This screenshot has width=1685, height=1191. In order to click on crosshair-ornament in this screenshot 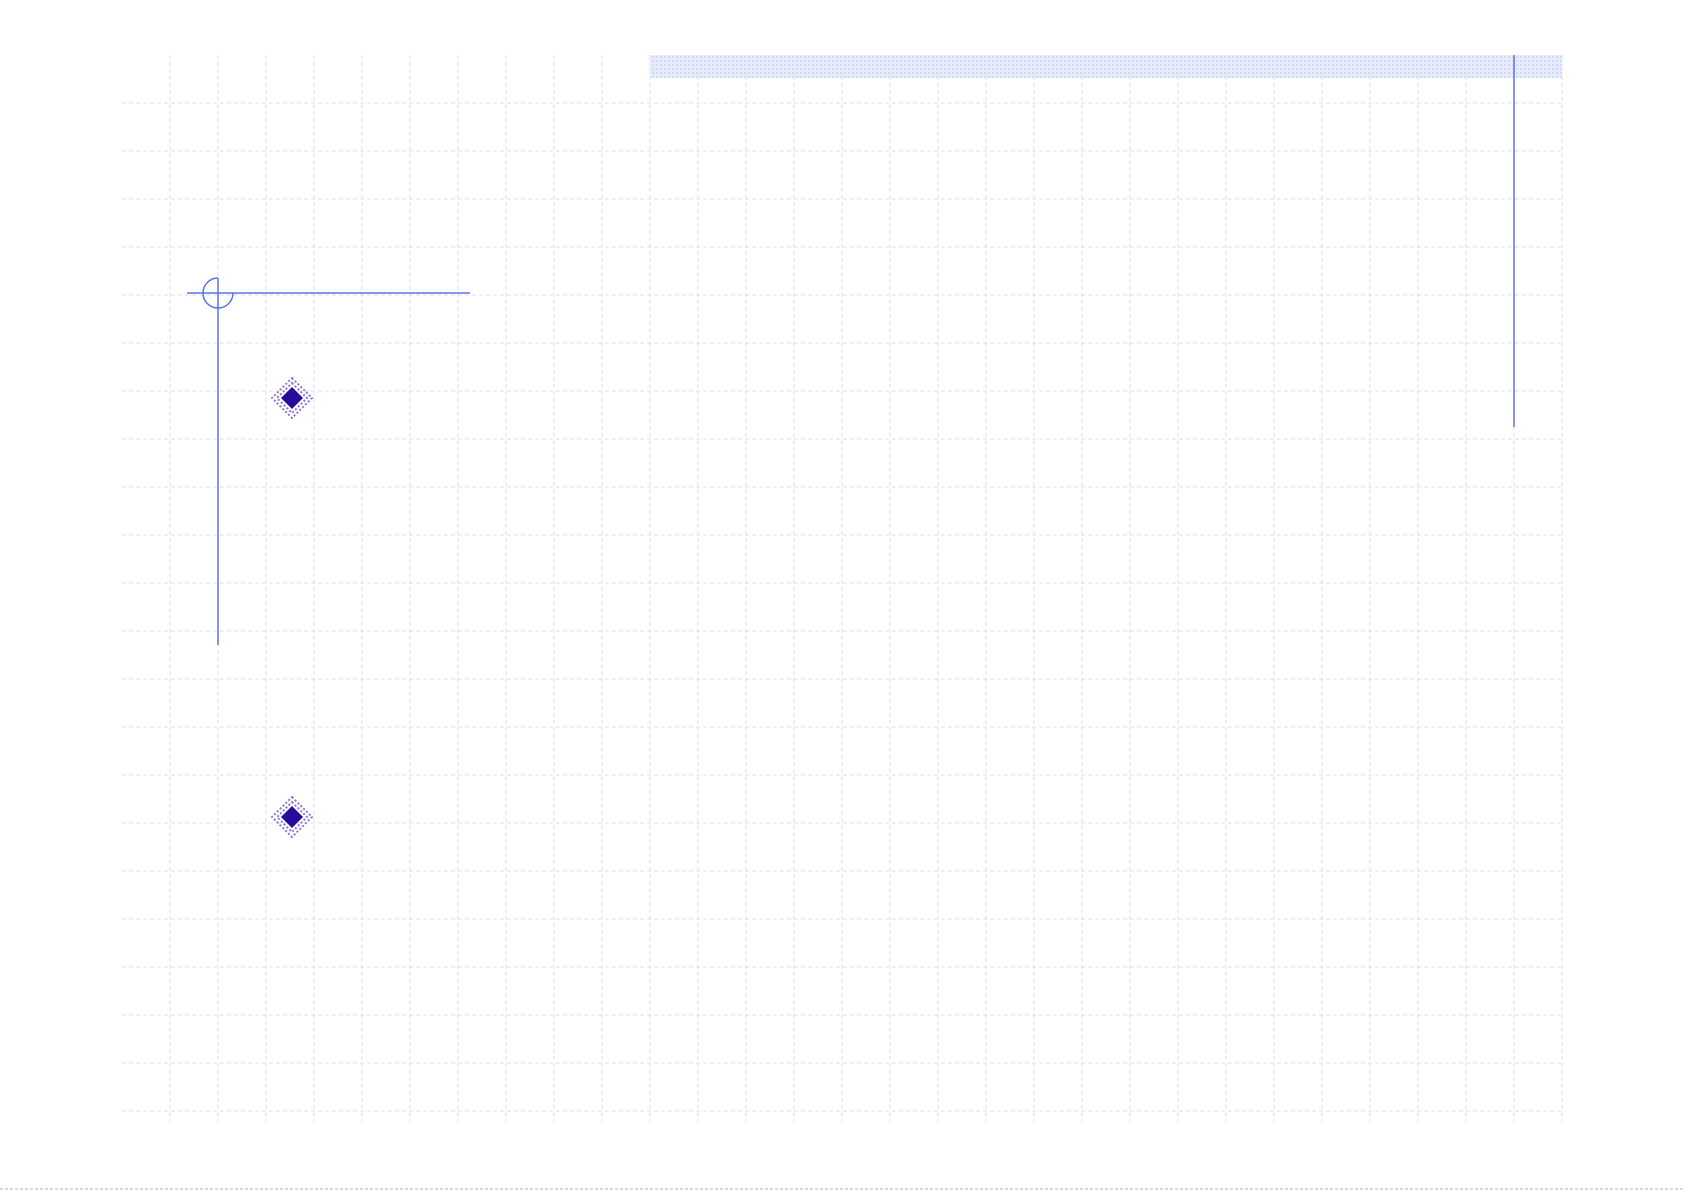, I will do `click(328, 461)`.